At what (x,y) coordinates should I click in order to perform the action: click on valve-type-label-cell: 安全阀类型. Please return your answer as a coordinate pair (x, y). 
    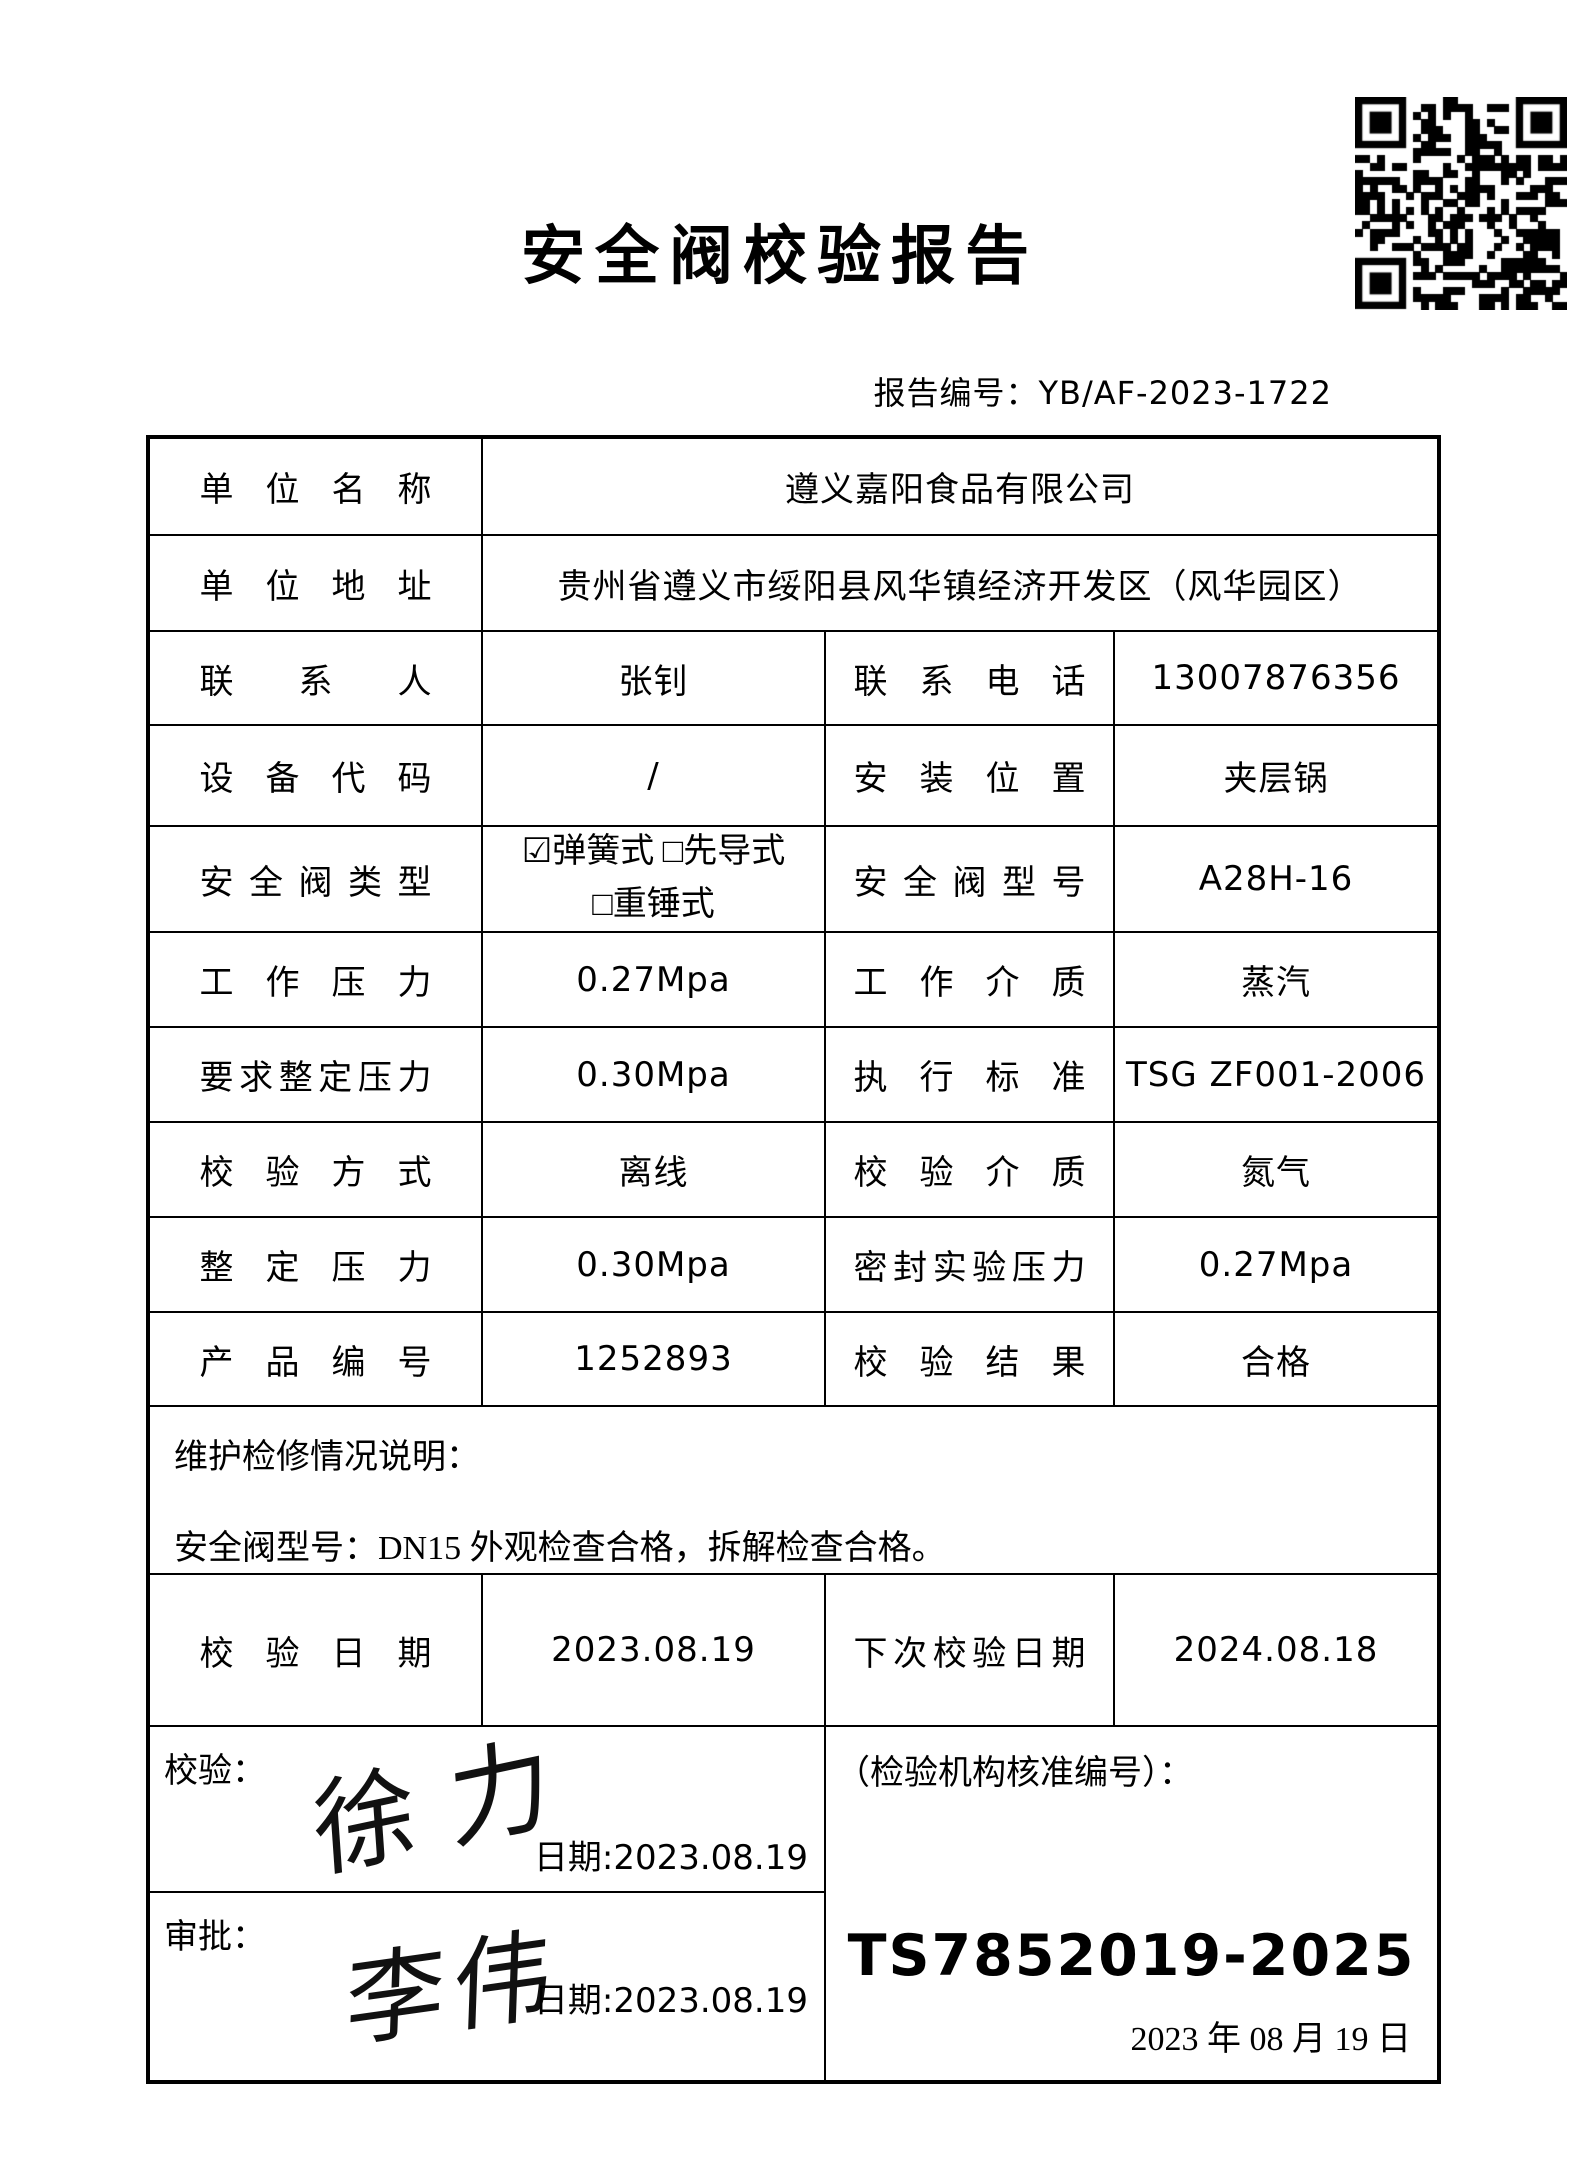
    Looking at the image, I should click on (316, 880).